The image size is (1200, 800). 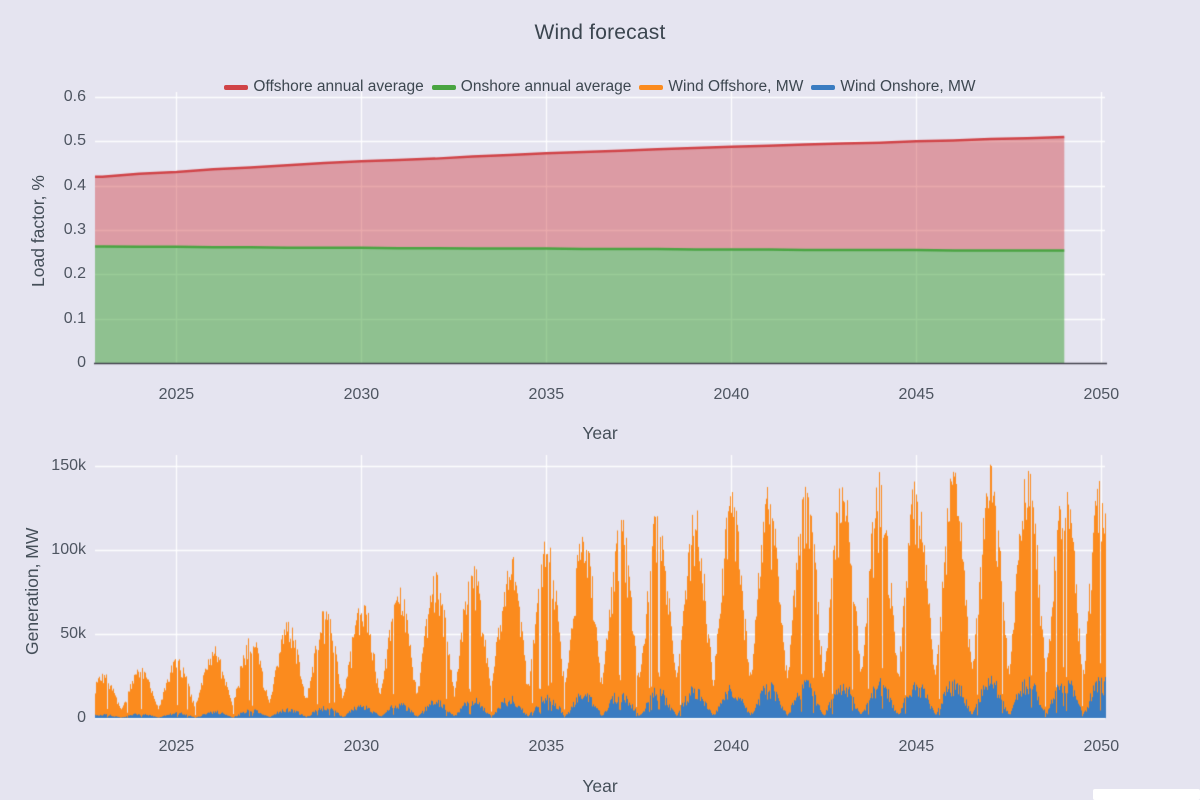 I want to click on tick-label: 150k, so click(x=68, y=465).